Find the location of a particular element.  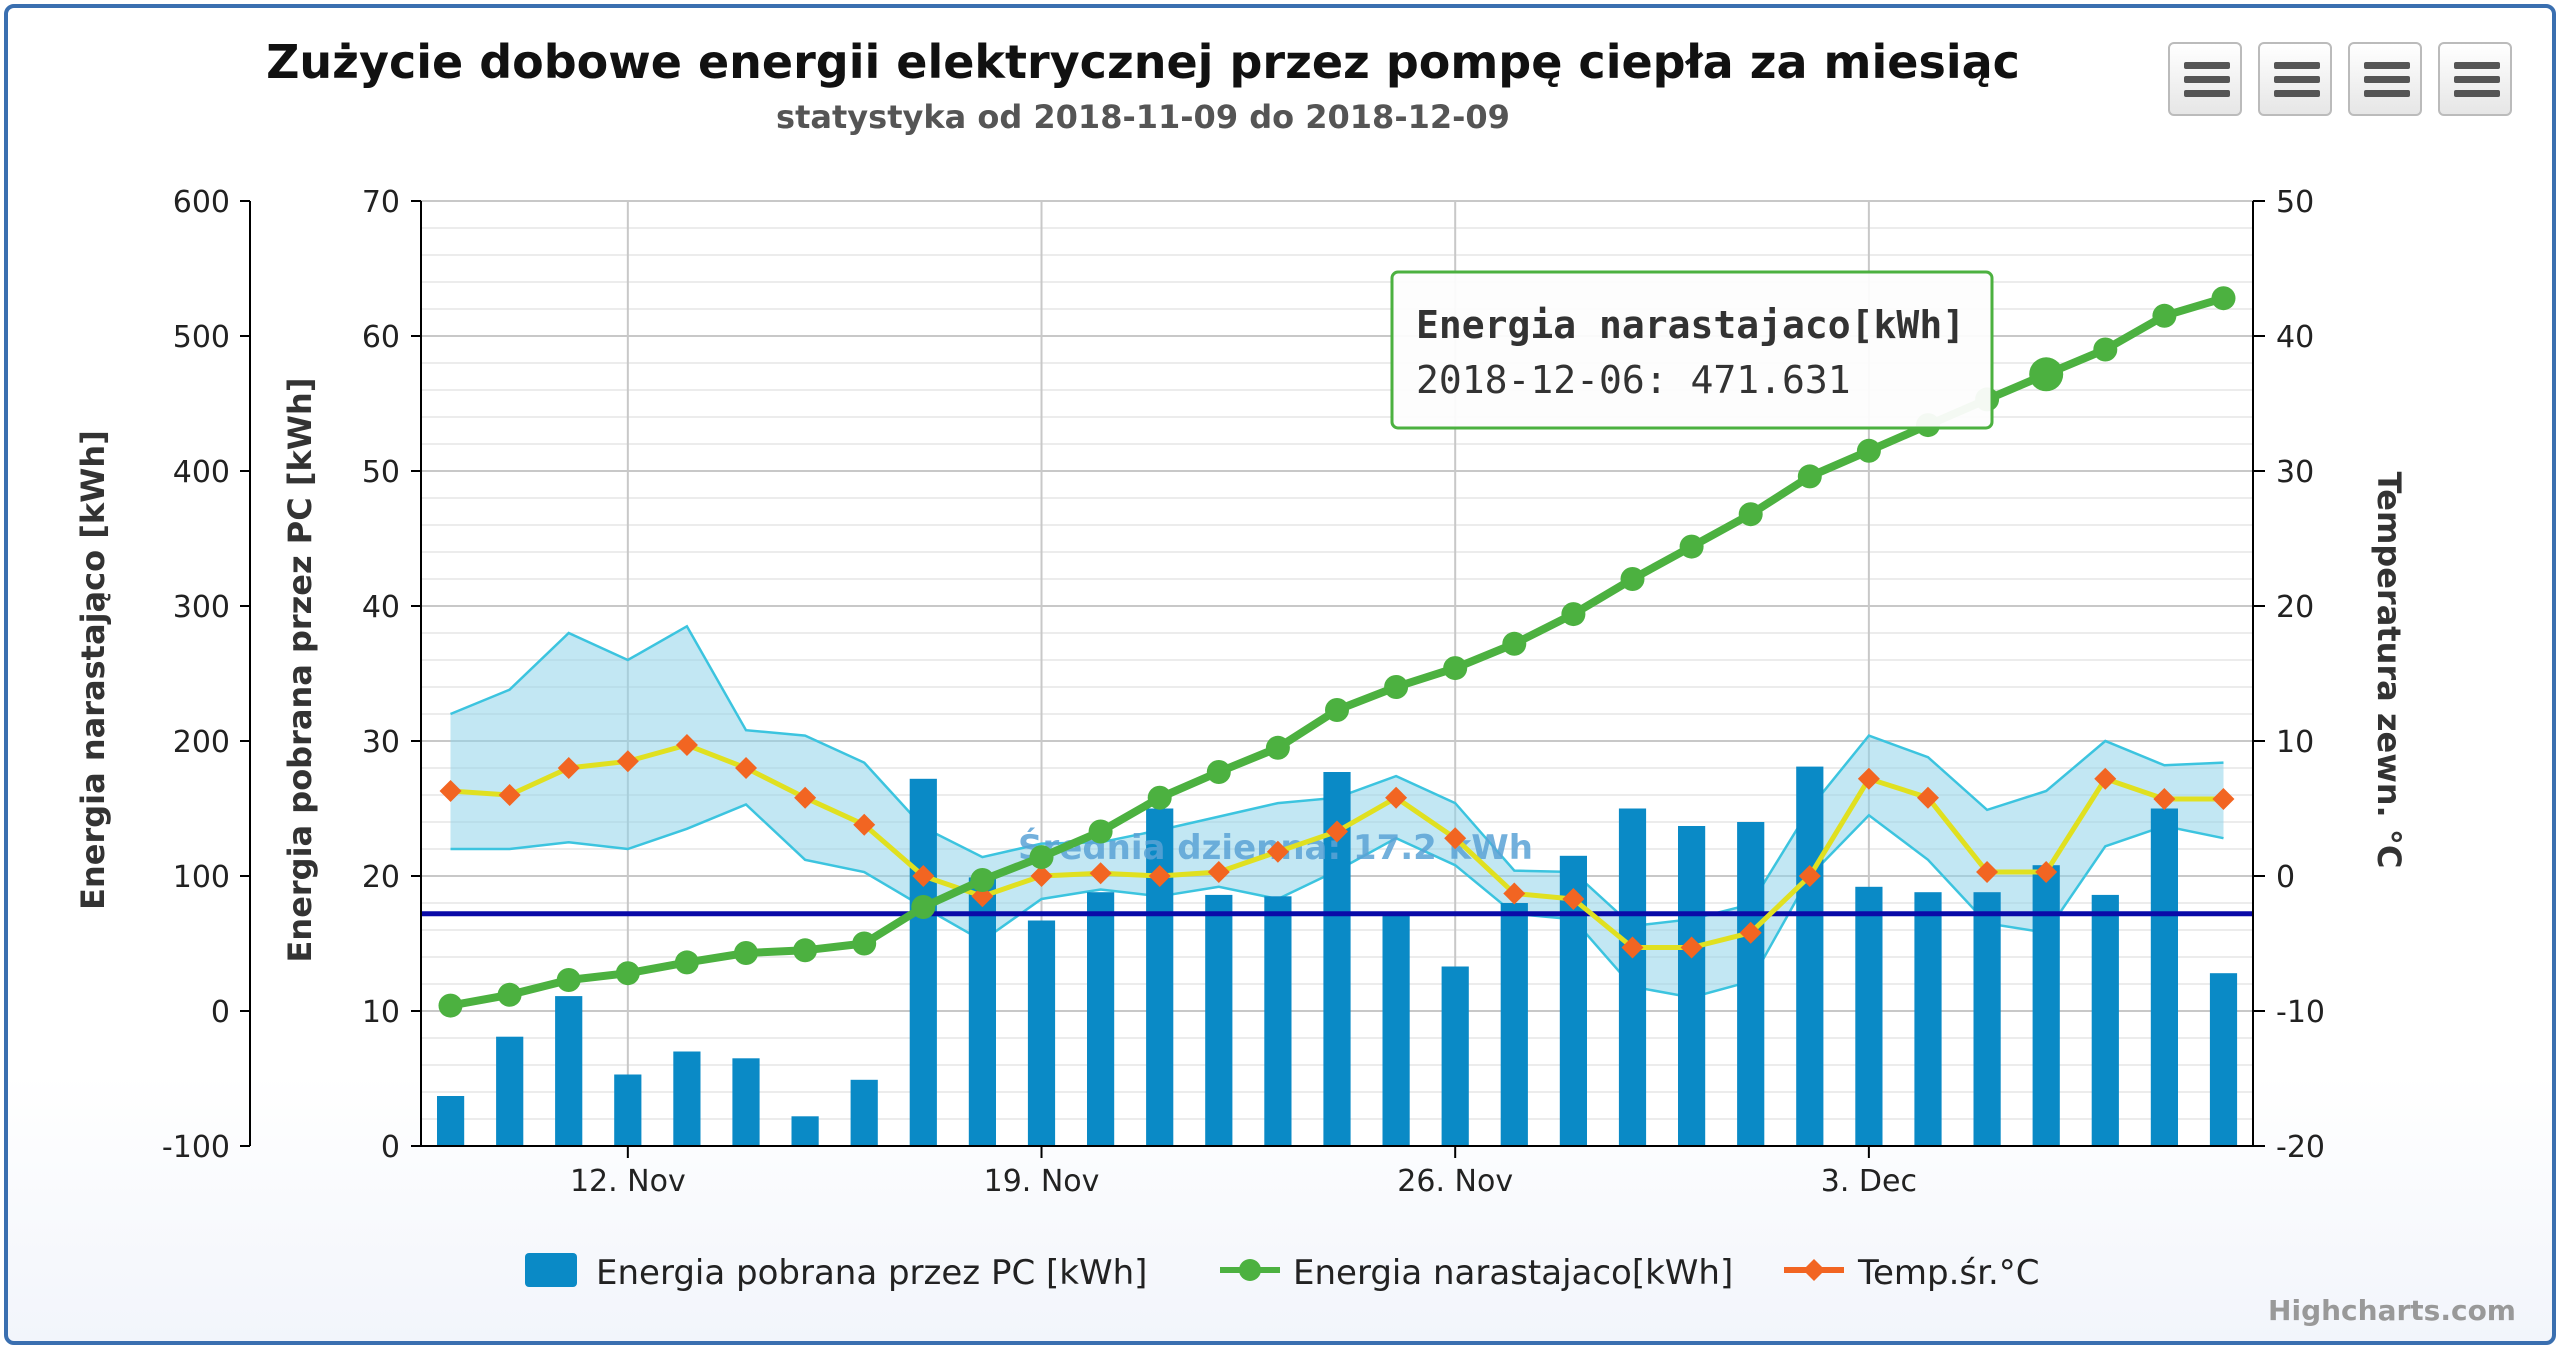

legend-marker-cumulative is located at coordinates (1250, 1270).